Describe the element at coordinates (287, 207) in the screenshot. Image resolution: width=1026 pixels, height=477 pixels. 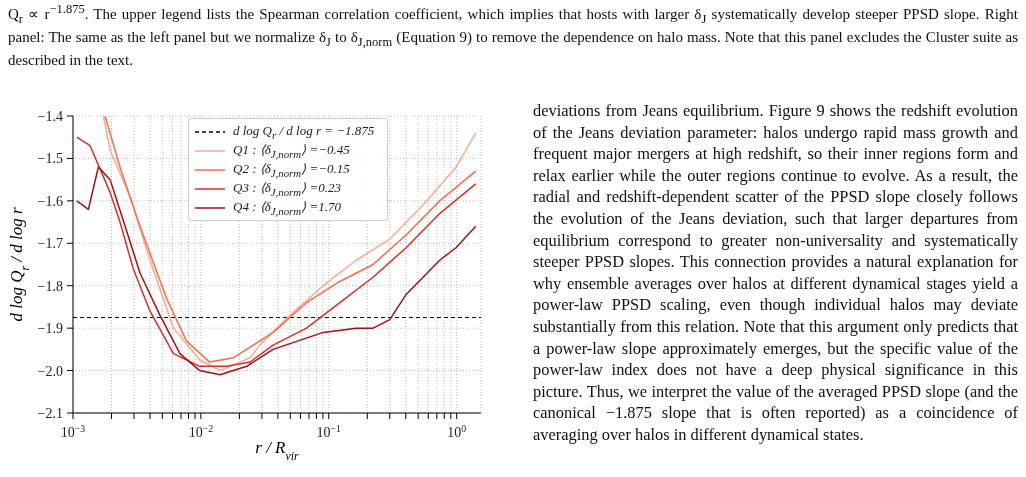
I see `legend-label: Q4 : ⟨δ$_{J,norm}$⟩ =1.70` at that location.